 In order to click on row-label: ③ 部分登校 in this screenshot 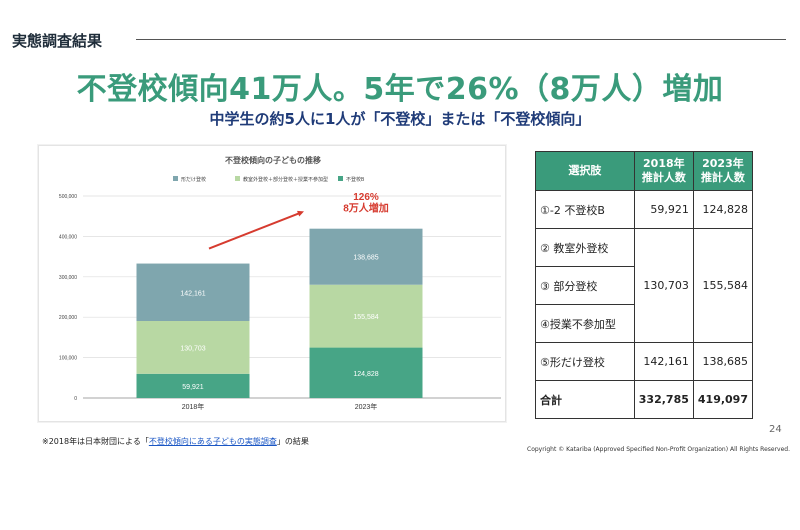, I will do `click(585, 285)`.